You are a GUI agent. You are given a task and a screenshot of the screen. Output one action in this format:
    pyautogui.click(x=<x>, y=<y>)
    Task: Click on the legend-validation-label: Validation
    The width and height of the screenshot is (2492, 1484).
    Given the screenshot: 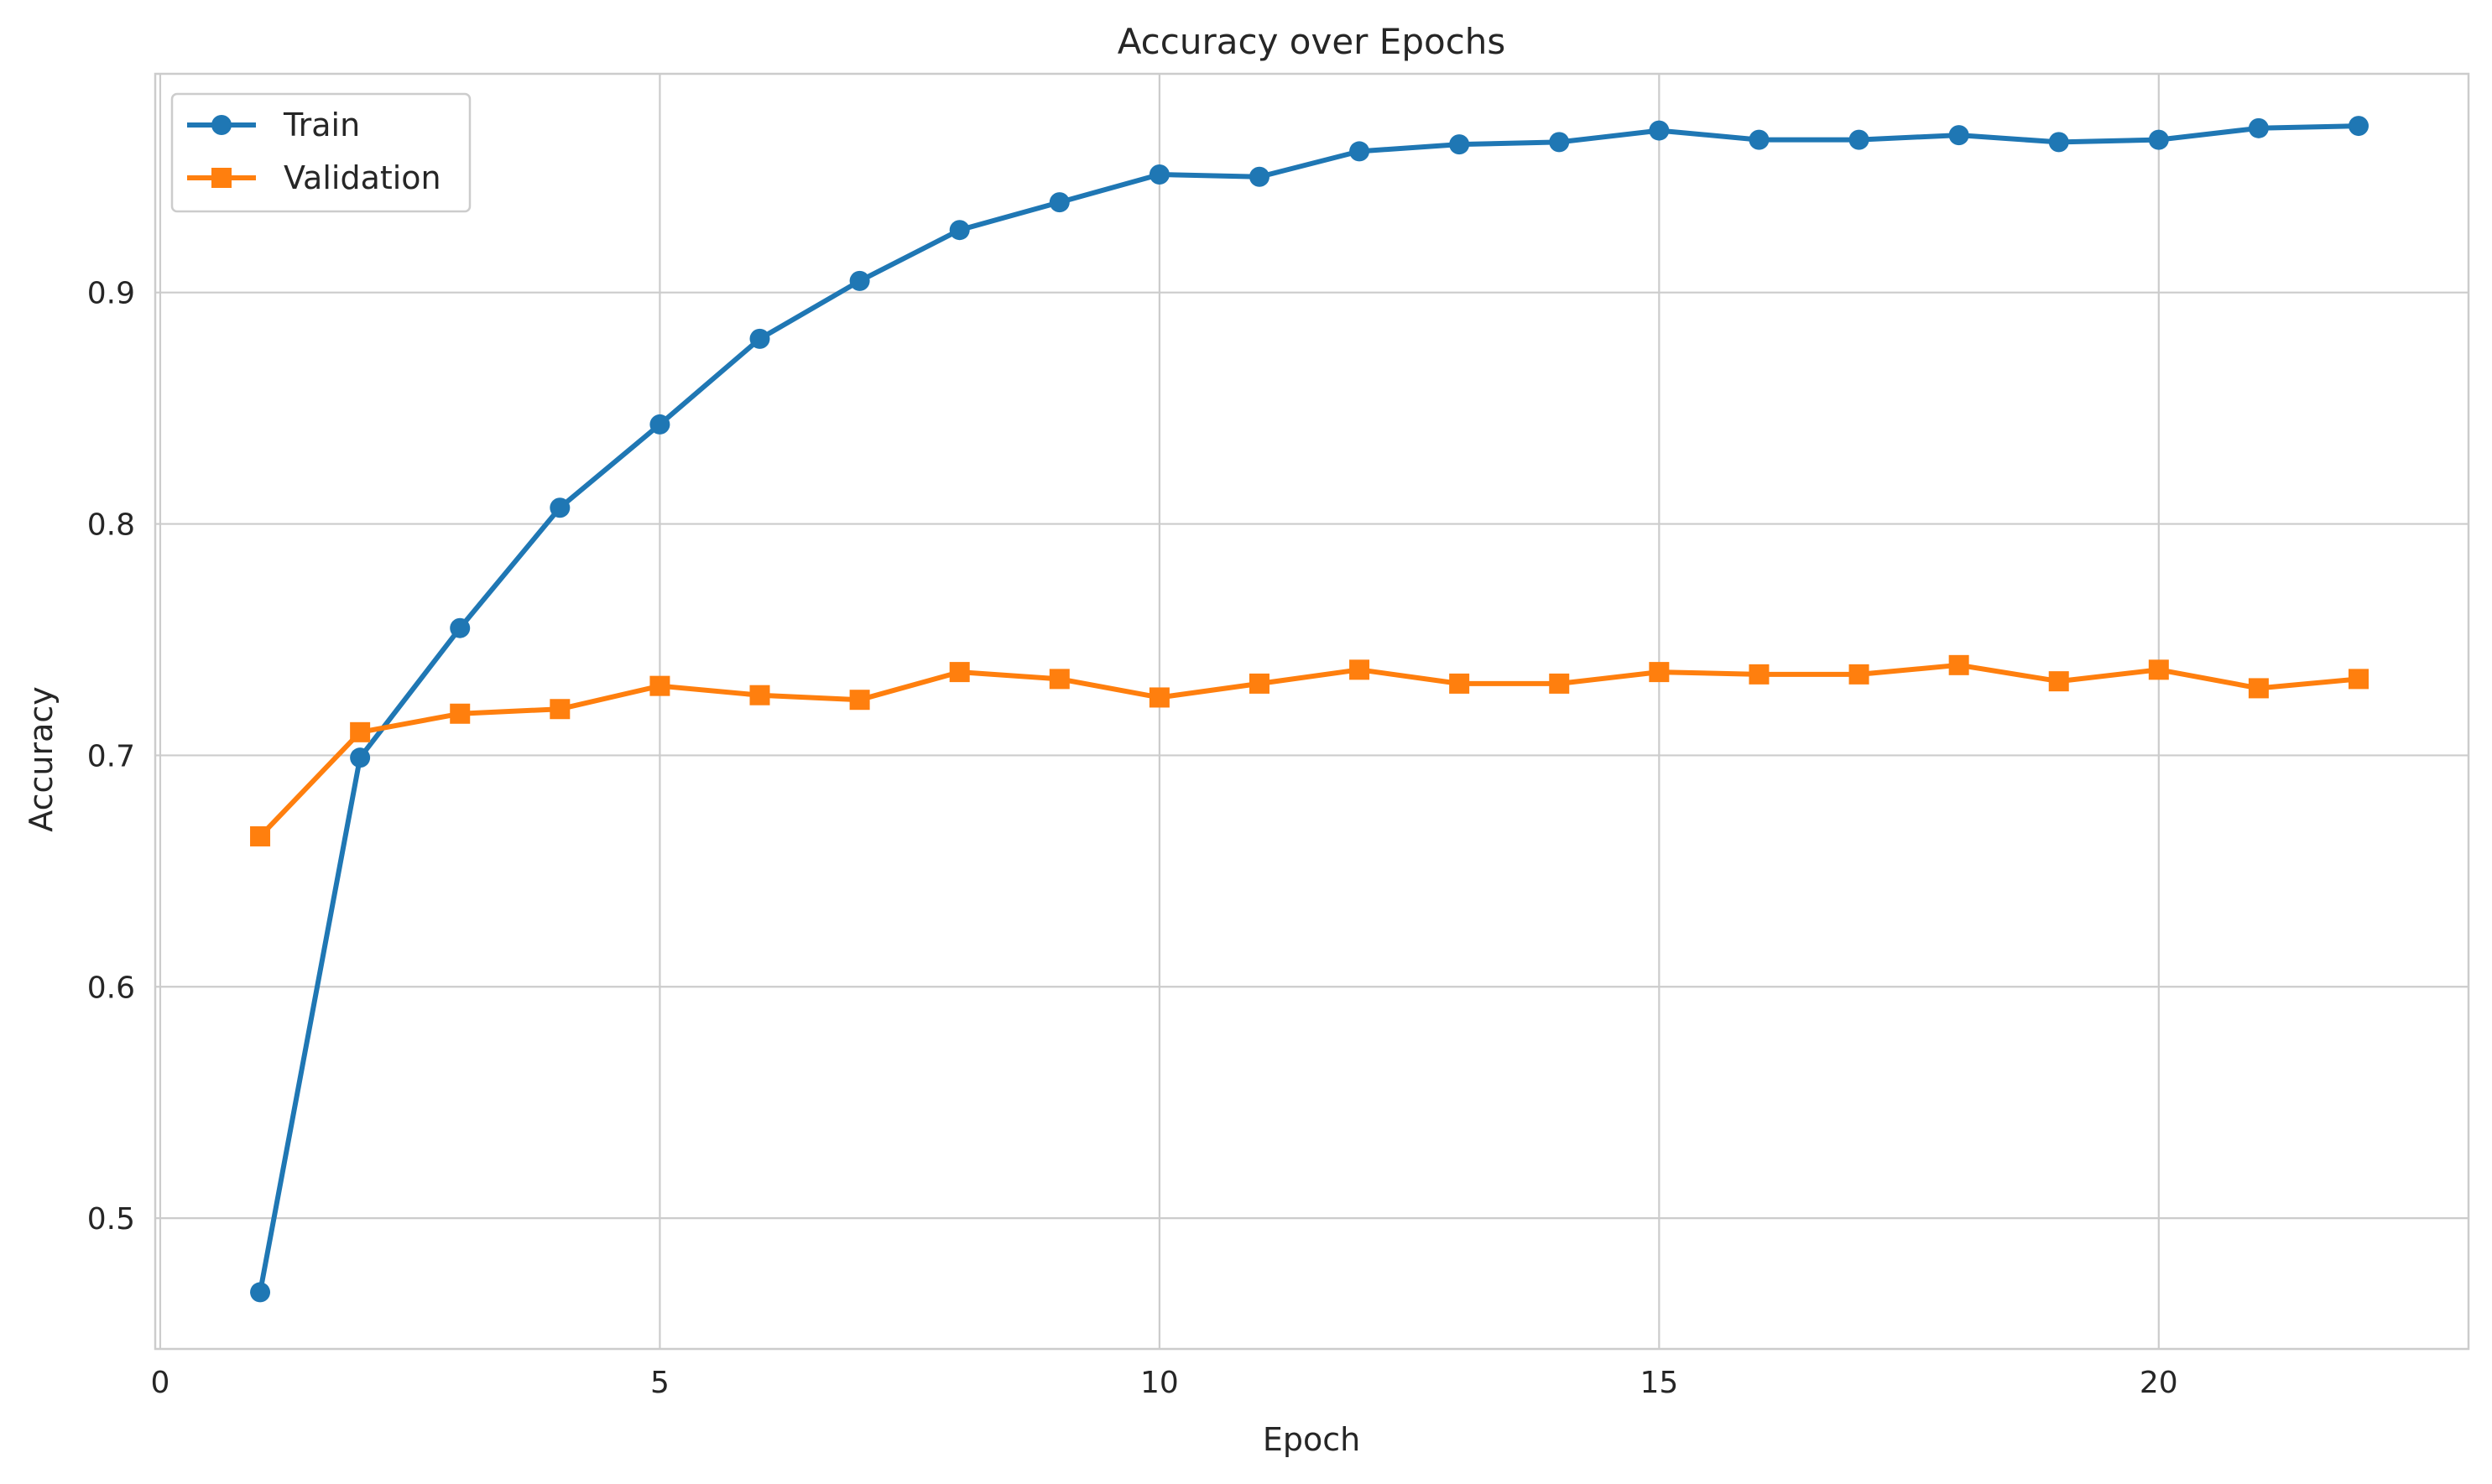 What is the action you would take?
    pyautogui.click(x=362, y=177)
    